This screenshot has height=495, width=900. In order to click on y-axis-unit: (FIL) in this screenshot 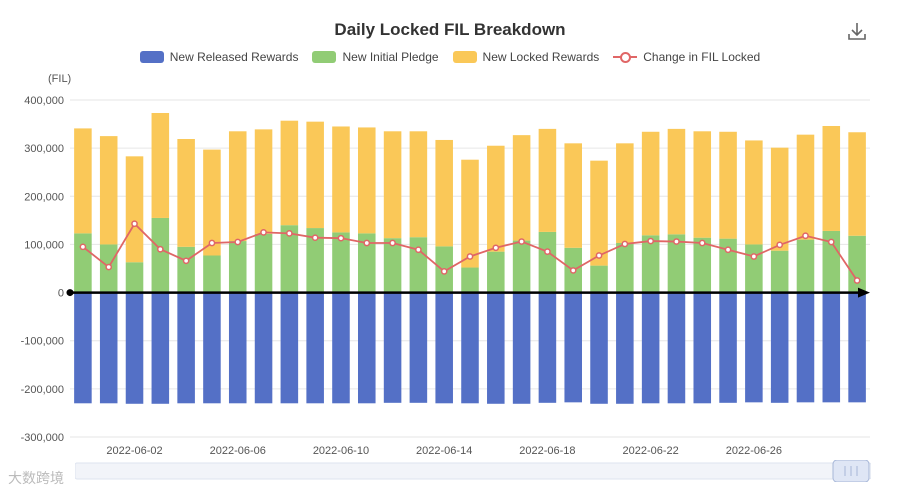, I will do `click(59, 79)`.